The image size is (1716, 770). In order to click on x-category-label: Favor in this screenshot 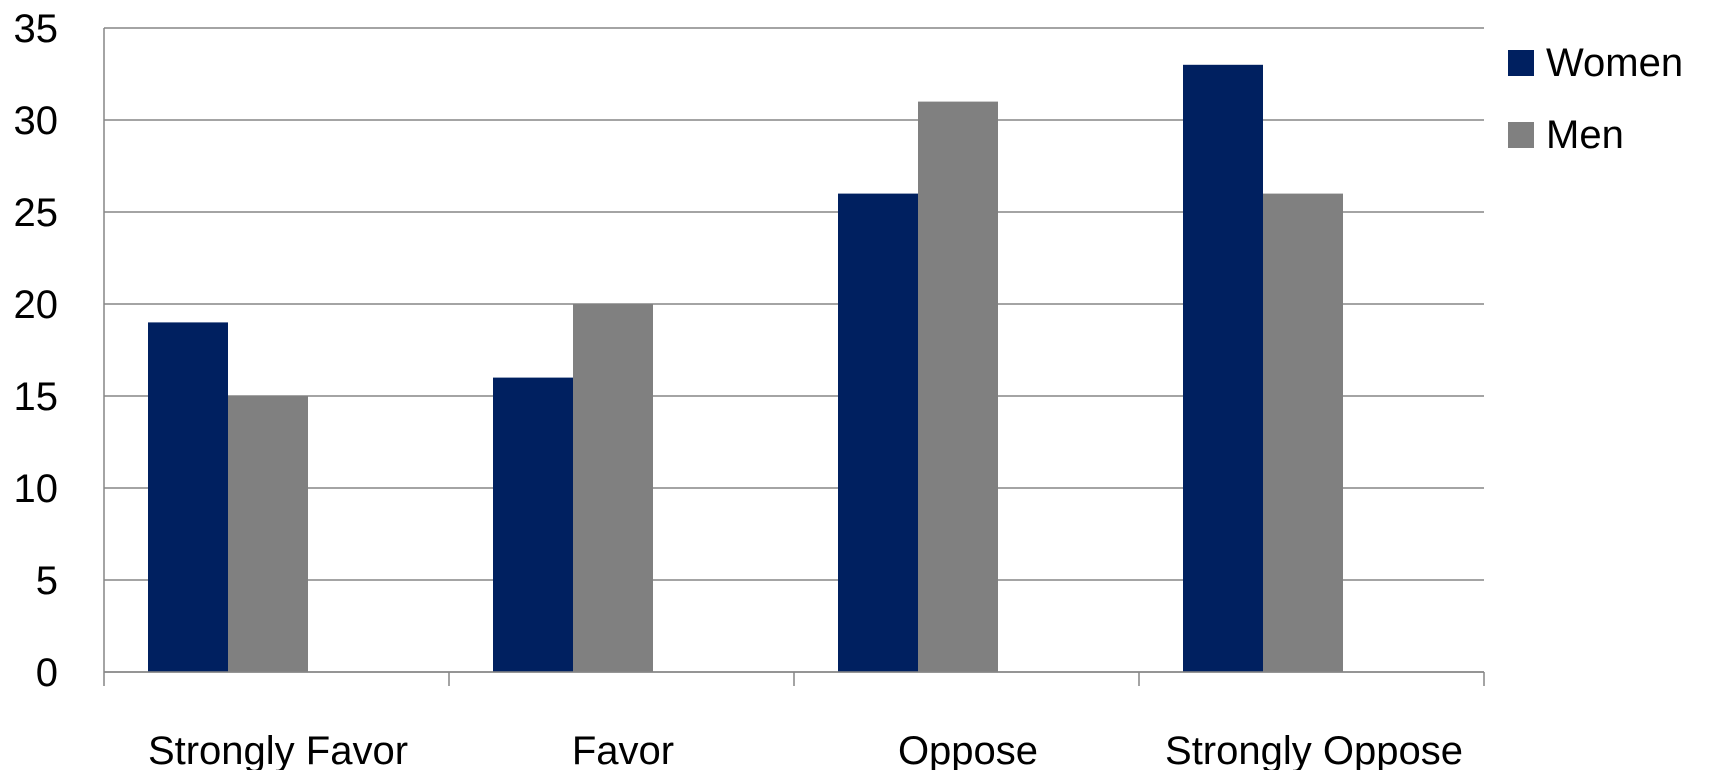, I will do `click(623, 749)`.